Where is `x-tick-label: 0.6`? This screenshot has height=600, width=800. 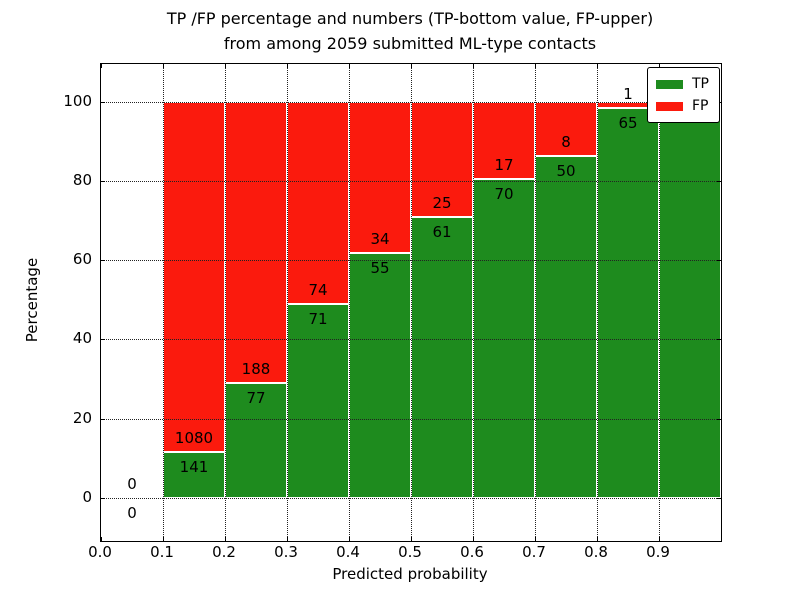 x-tick-label: 0.6 is located at coordinates (472, 552).